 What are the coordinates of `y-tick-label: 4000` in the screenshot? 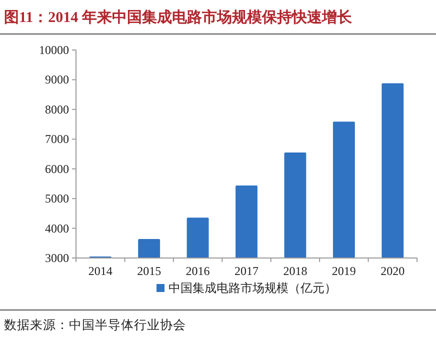 It's located at (57, 228).